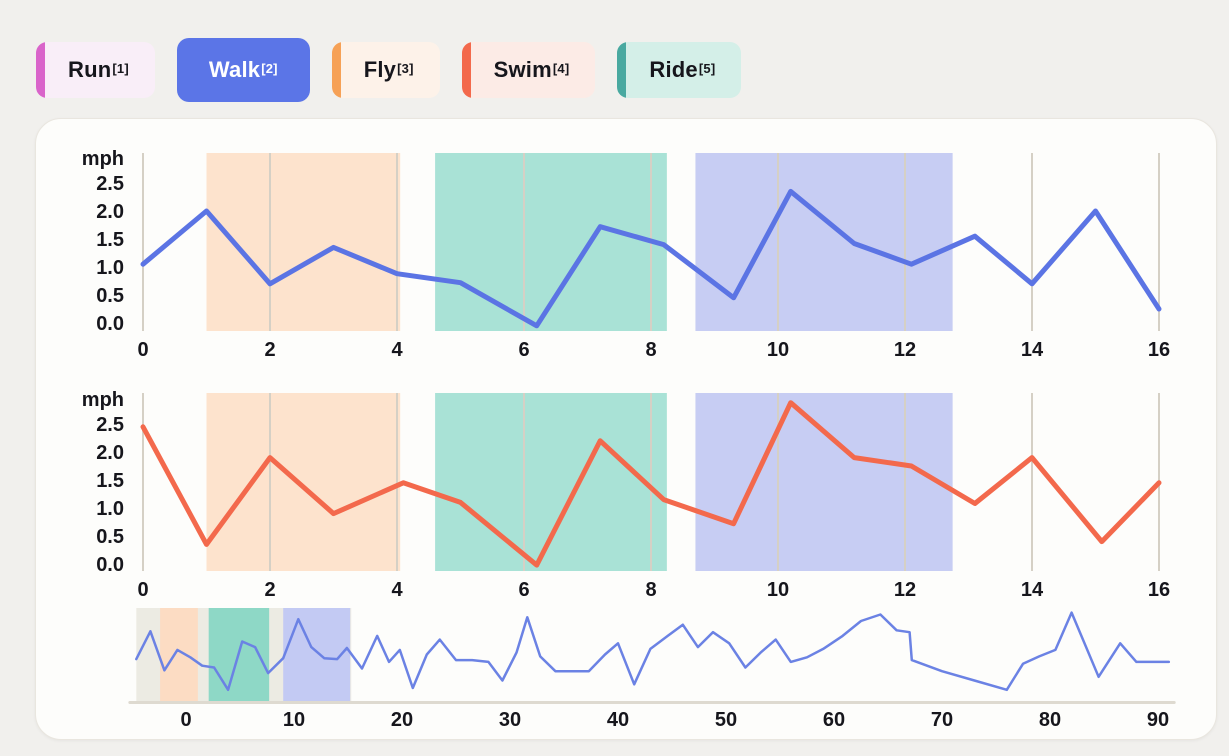 Image resolution: width=1229 pixels, height=756 pixels. What do you see at coordinates (294, 720) in the screenshot?
I see `overview-tick-label: 10` at bounding box center [294, 720].